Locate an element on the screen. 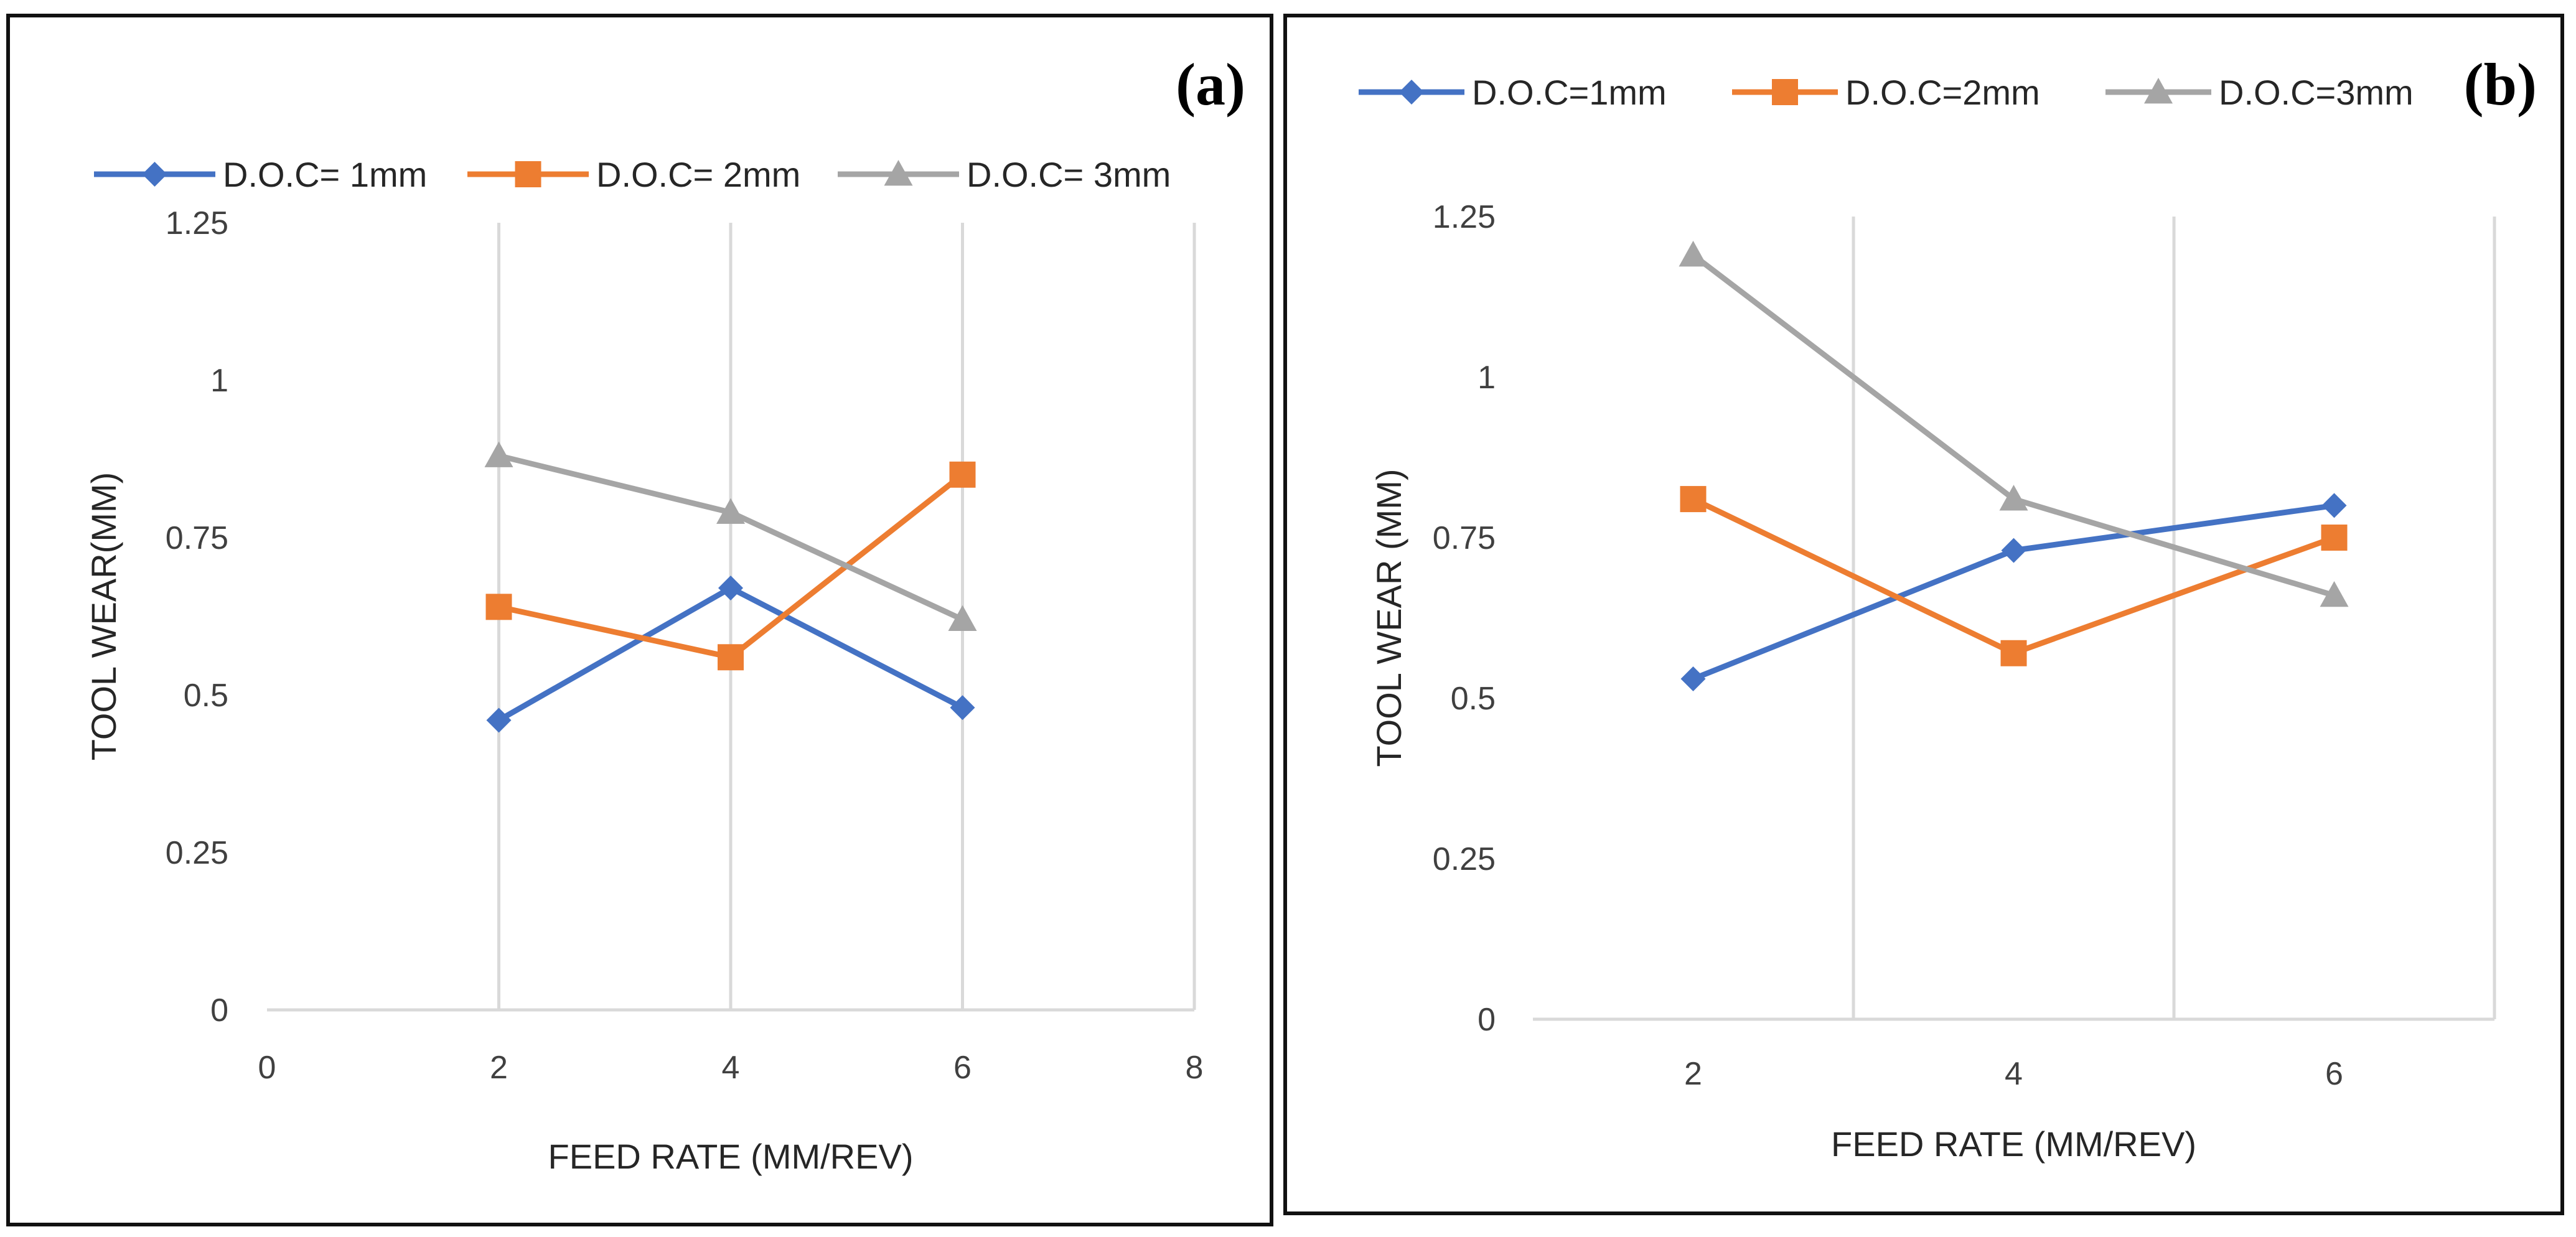 This screenshot has height=1237, width=2576. y-tick-label-b-1: 0.25 is located at coordinates (1464, 859).